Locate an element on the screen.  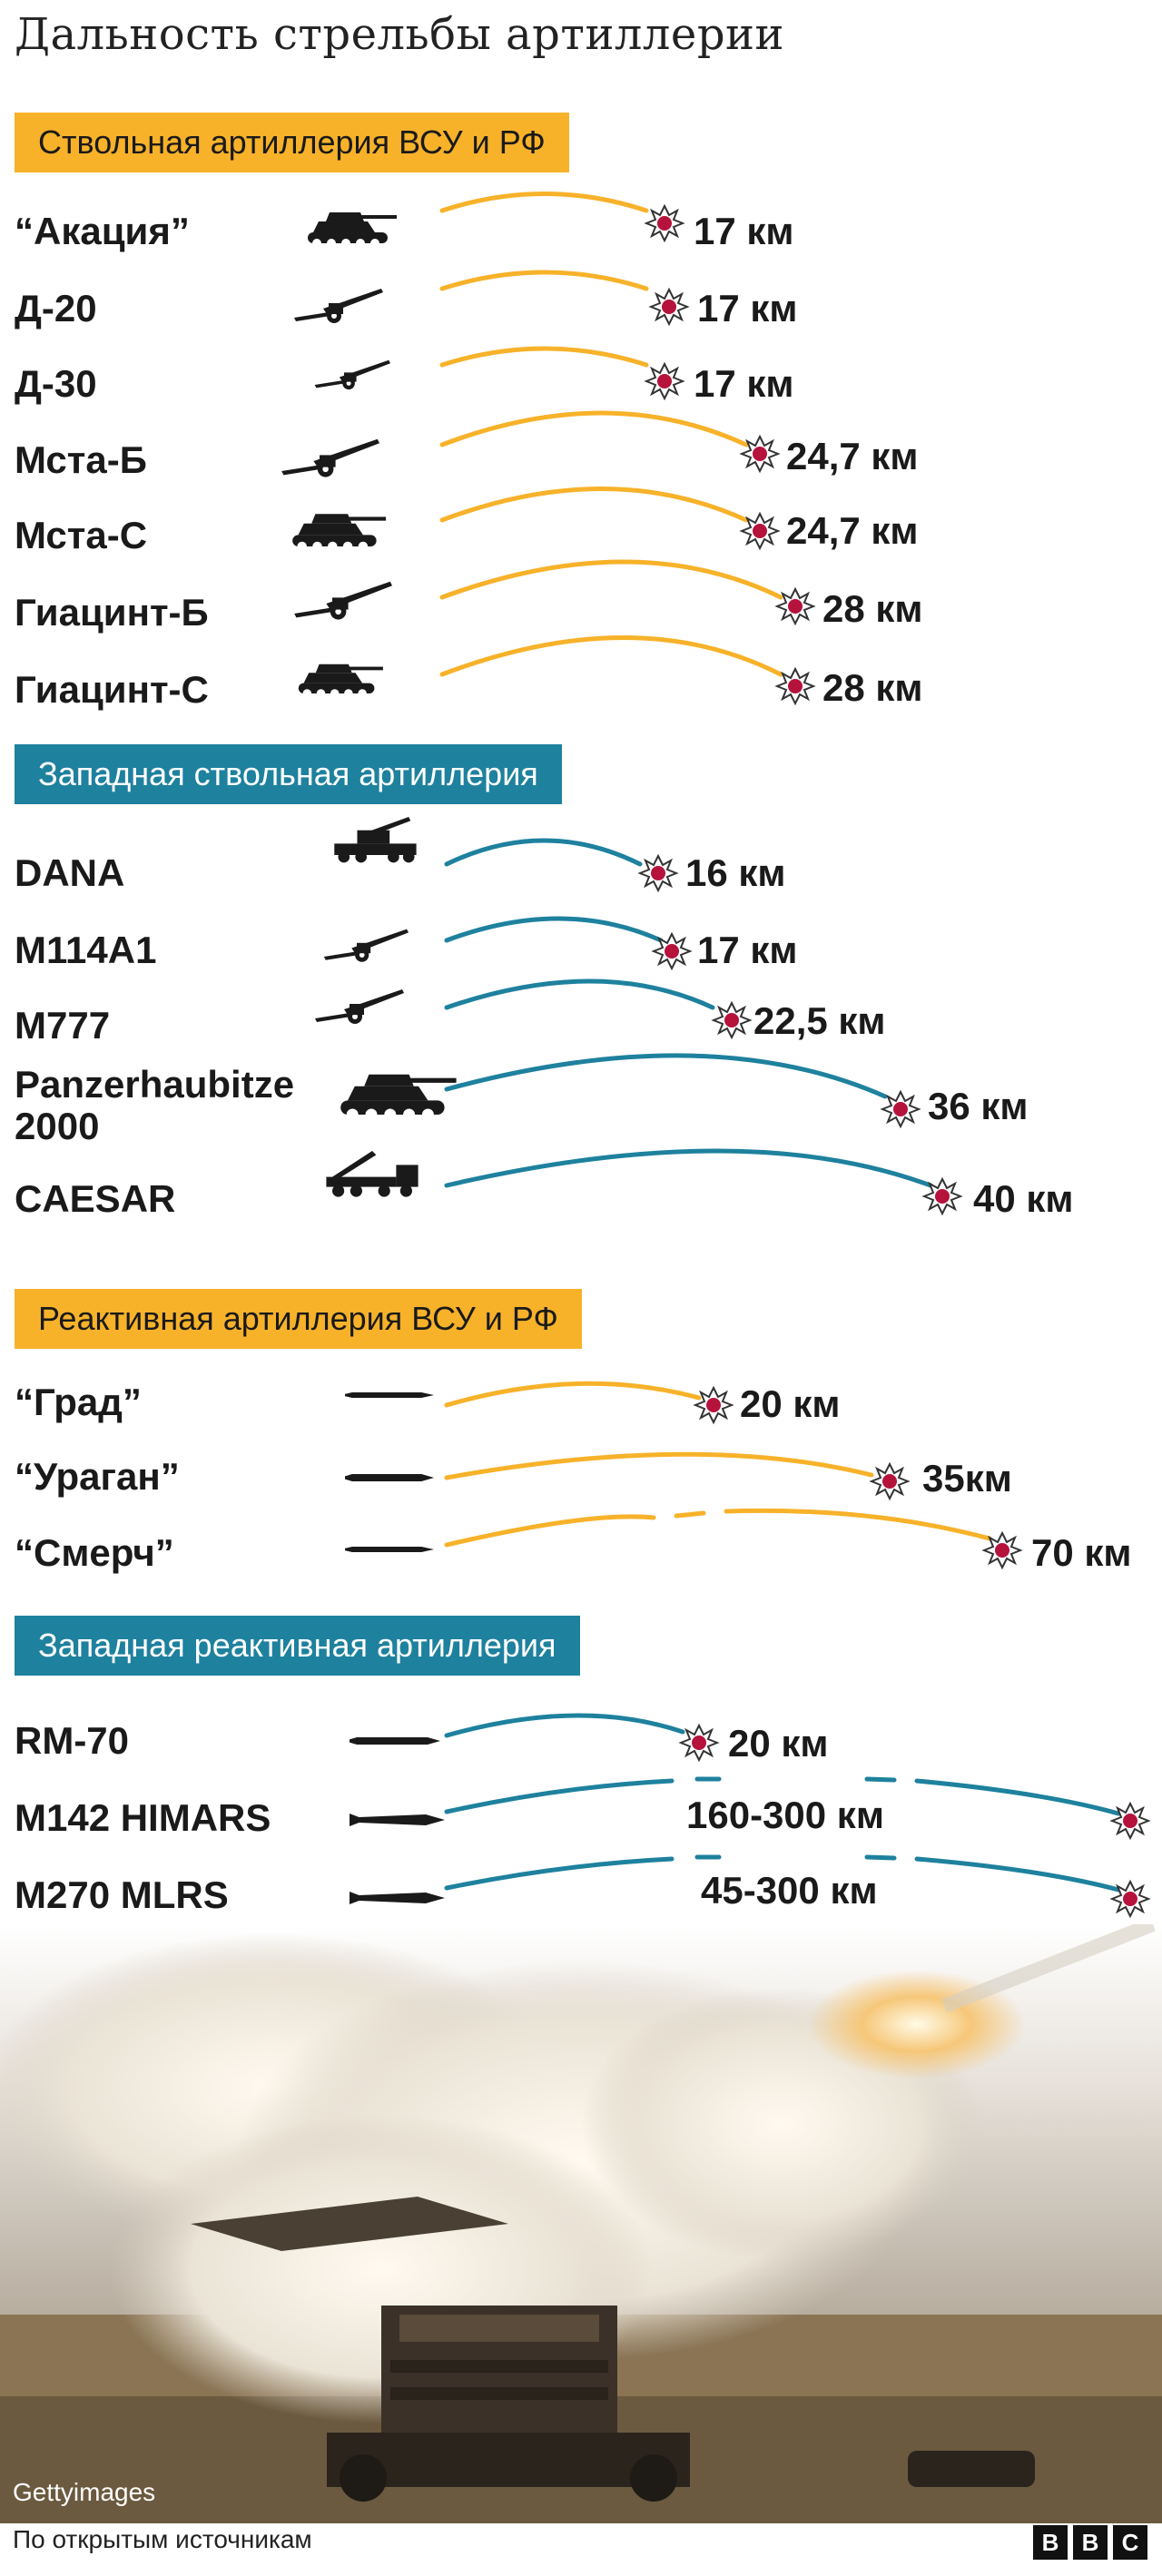
weapon-name: Д-20 is located at coordinates (56, 308).